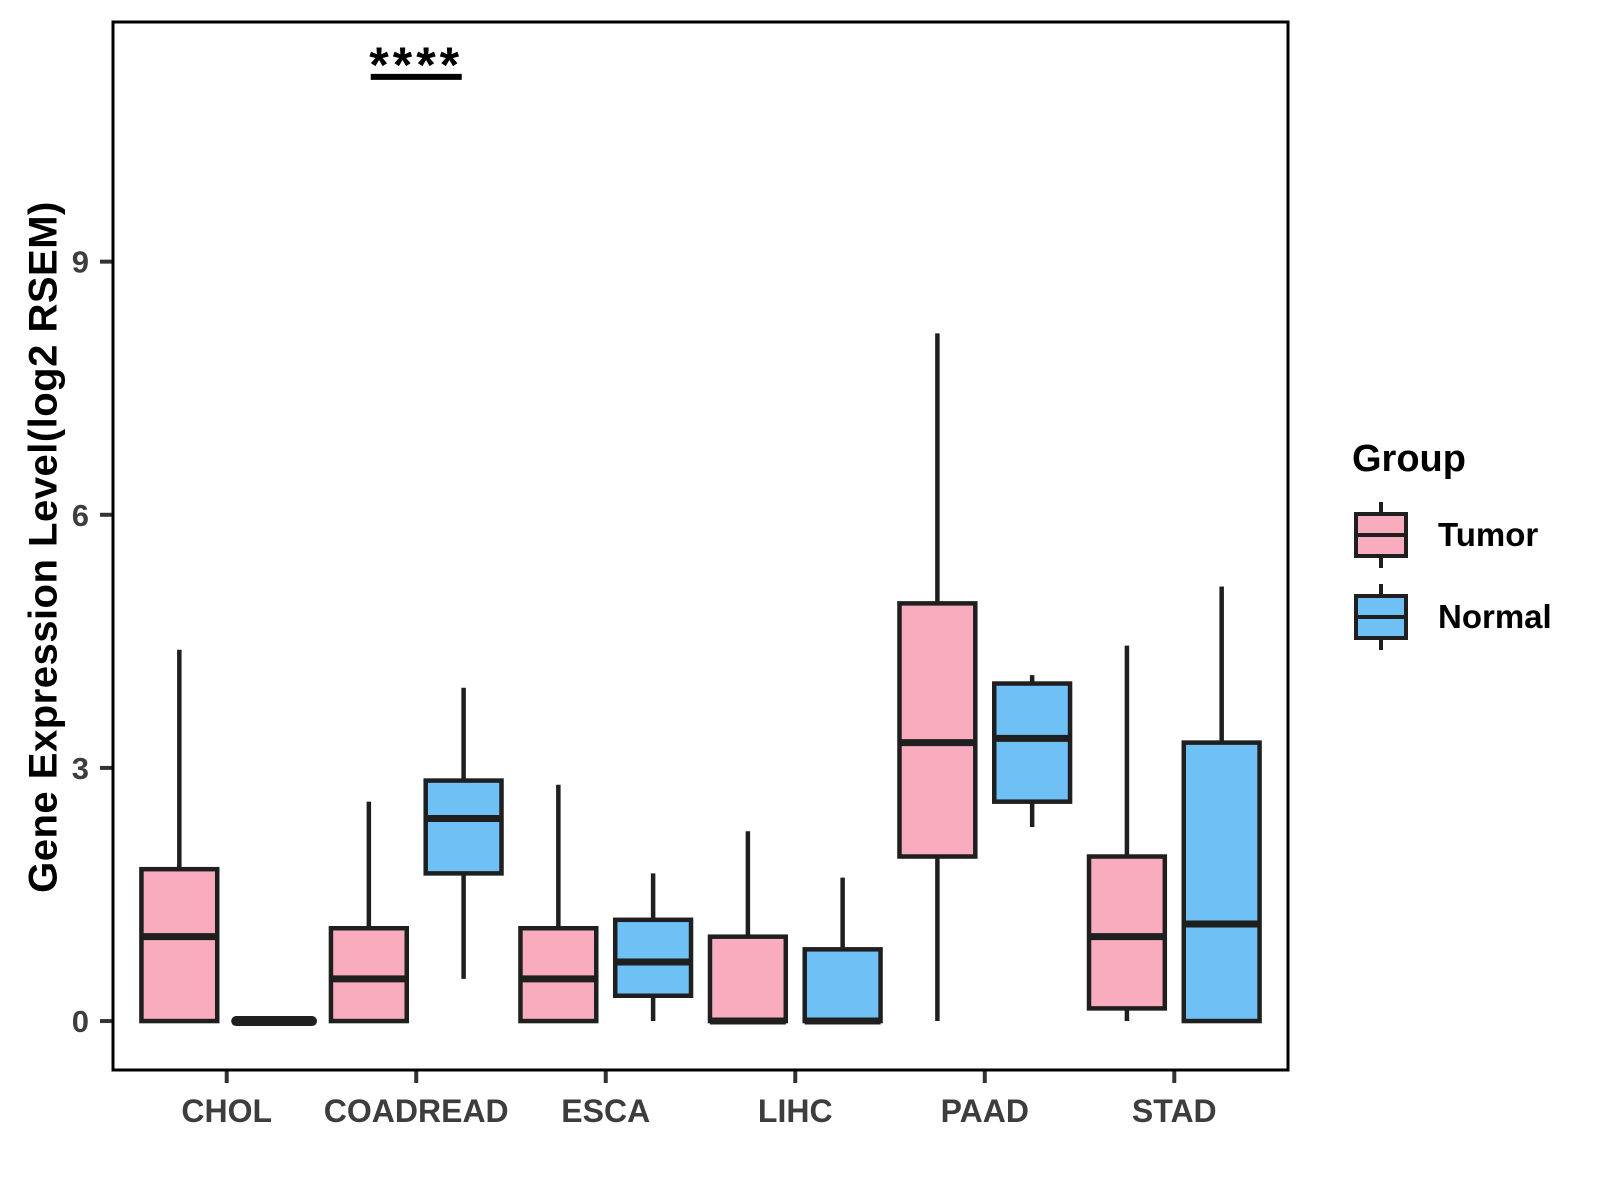 The image size is (1600, 1200). What do you see at coordinates (80, 262) in the screenshot?
I see `y-tick-label: 9` at bounding box center [80, 262].